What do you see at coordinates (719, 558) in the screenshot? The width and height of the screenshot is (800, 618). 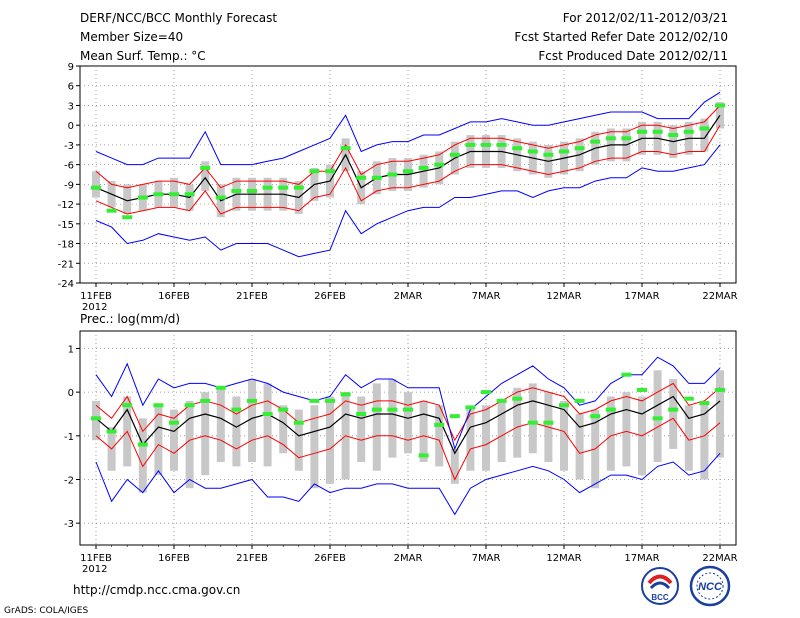 I see `prec-x-tick-label: 22MAR` at bounding box center [719, 558].